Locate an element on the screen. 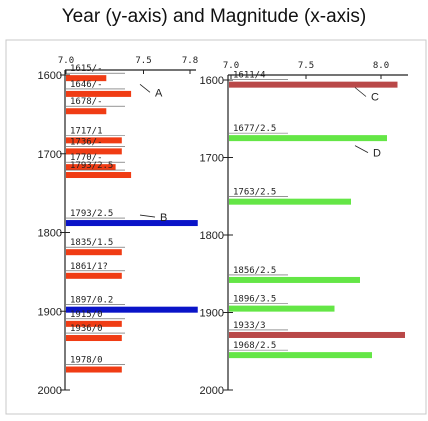 Image resolution: width=428 pixels, height=421 pixels. bar-label: 1936/0 is located at coordinates (86, 329).